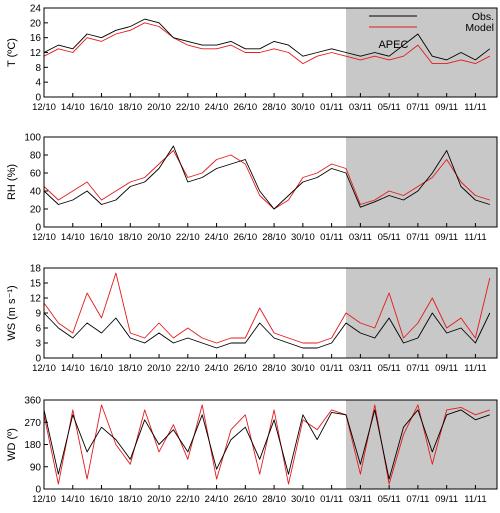 This screenshot has height=513, width=500. What do you see at coordinates (36, 9) in the screenshot?
I see `y-tick-label: 24` at bounding box center [36, 9].